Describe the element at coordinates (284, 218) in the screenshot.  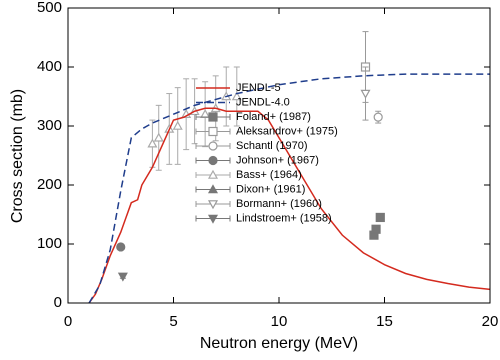
I see `legend-label: Lindstroem+ (1958)` at that location.